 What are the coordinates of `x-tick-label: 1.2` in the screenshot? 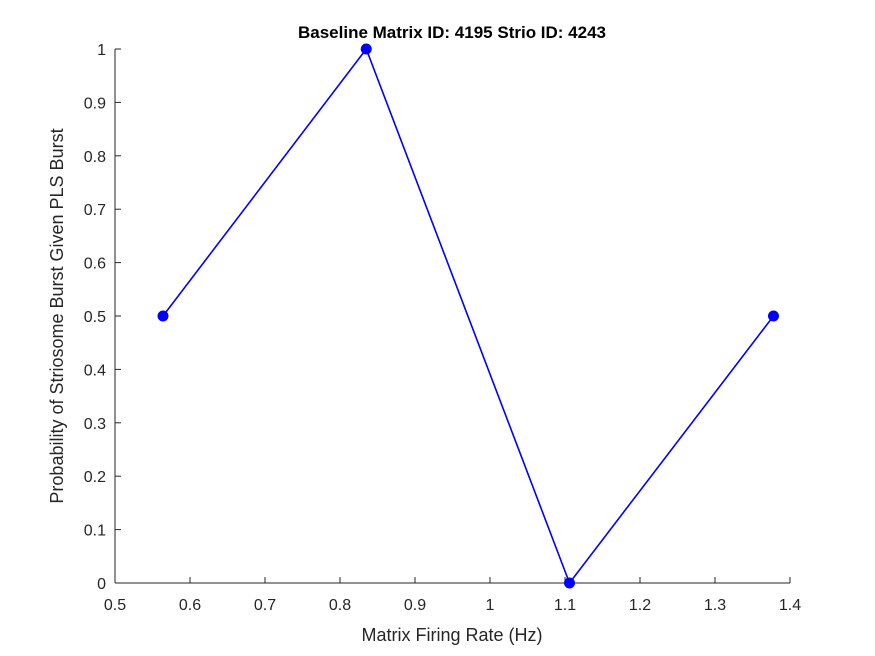 It's located at (640, 605).